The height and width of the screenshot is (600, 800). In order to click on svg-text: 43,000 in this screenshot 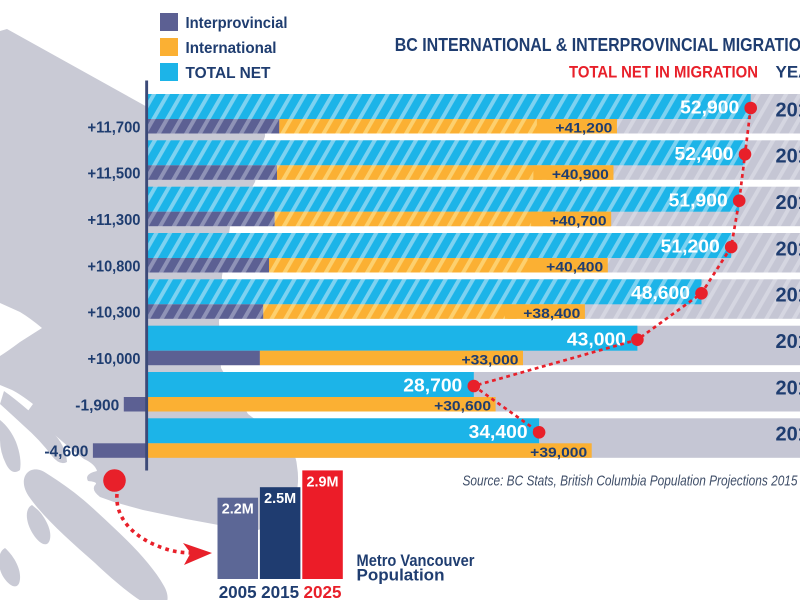, I will do `click(596, 339)`.